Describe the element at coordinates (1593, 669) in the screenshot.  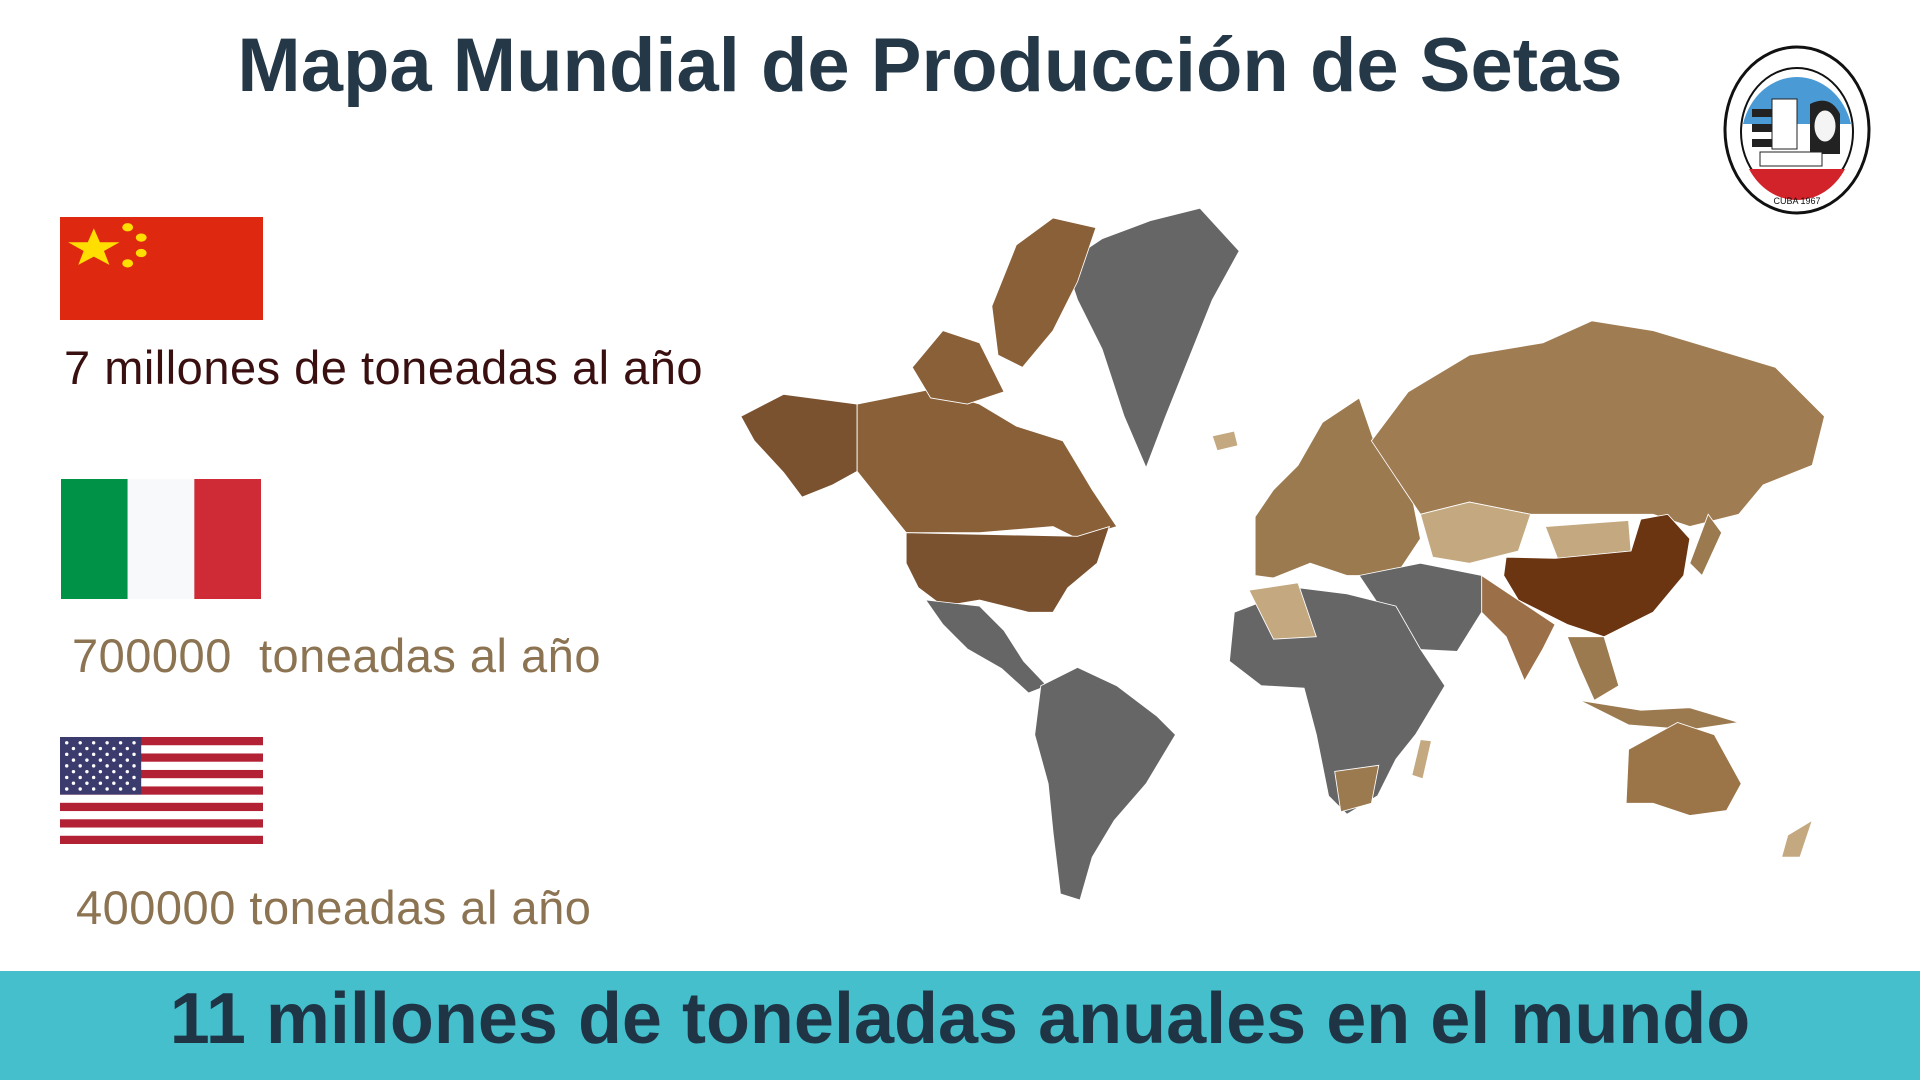
I see `map-southeast-asia` at that location.